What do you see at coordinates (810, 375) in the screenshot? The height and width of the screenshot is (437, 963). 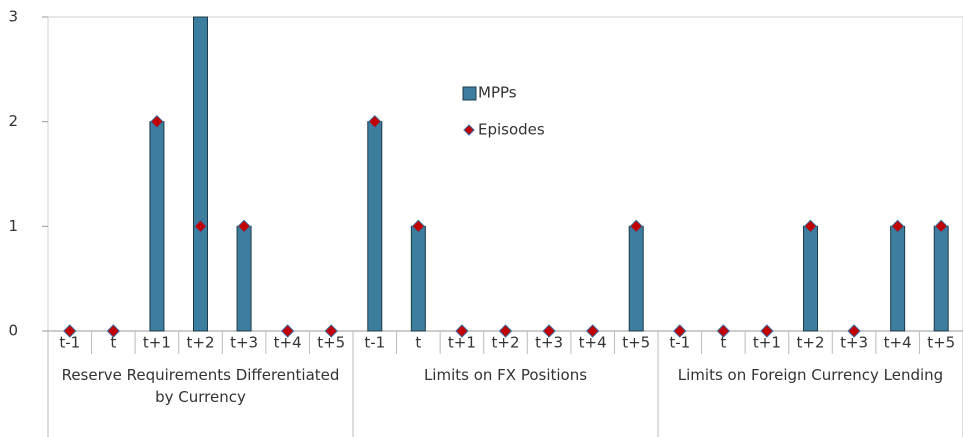 I see `group-label: Limits on Foreign Currency Lending` at bounding box center [810, 375].